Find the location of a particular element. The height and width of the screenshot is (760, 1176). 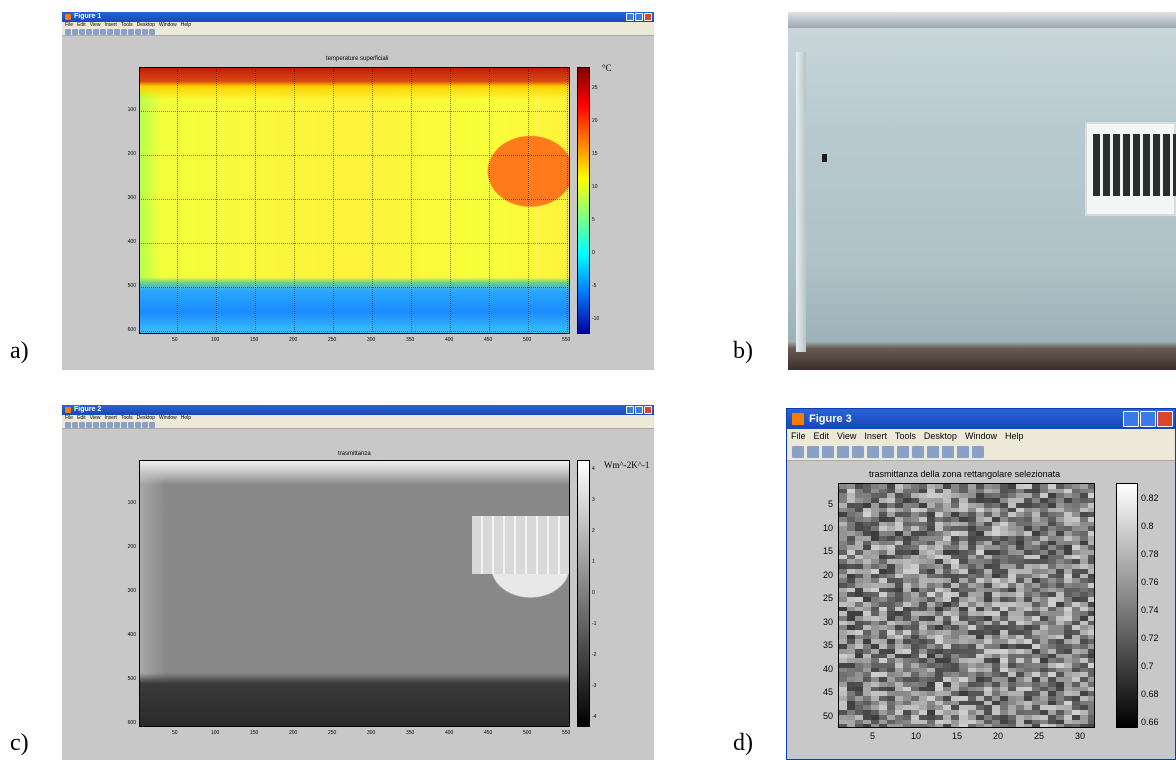

colorbar-tick-label: 1 is located at coordinates (593, 562).